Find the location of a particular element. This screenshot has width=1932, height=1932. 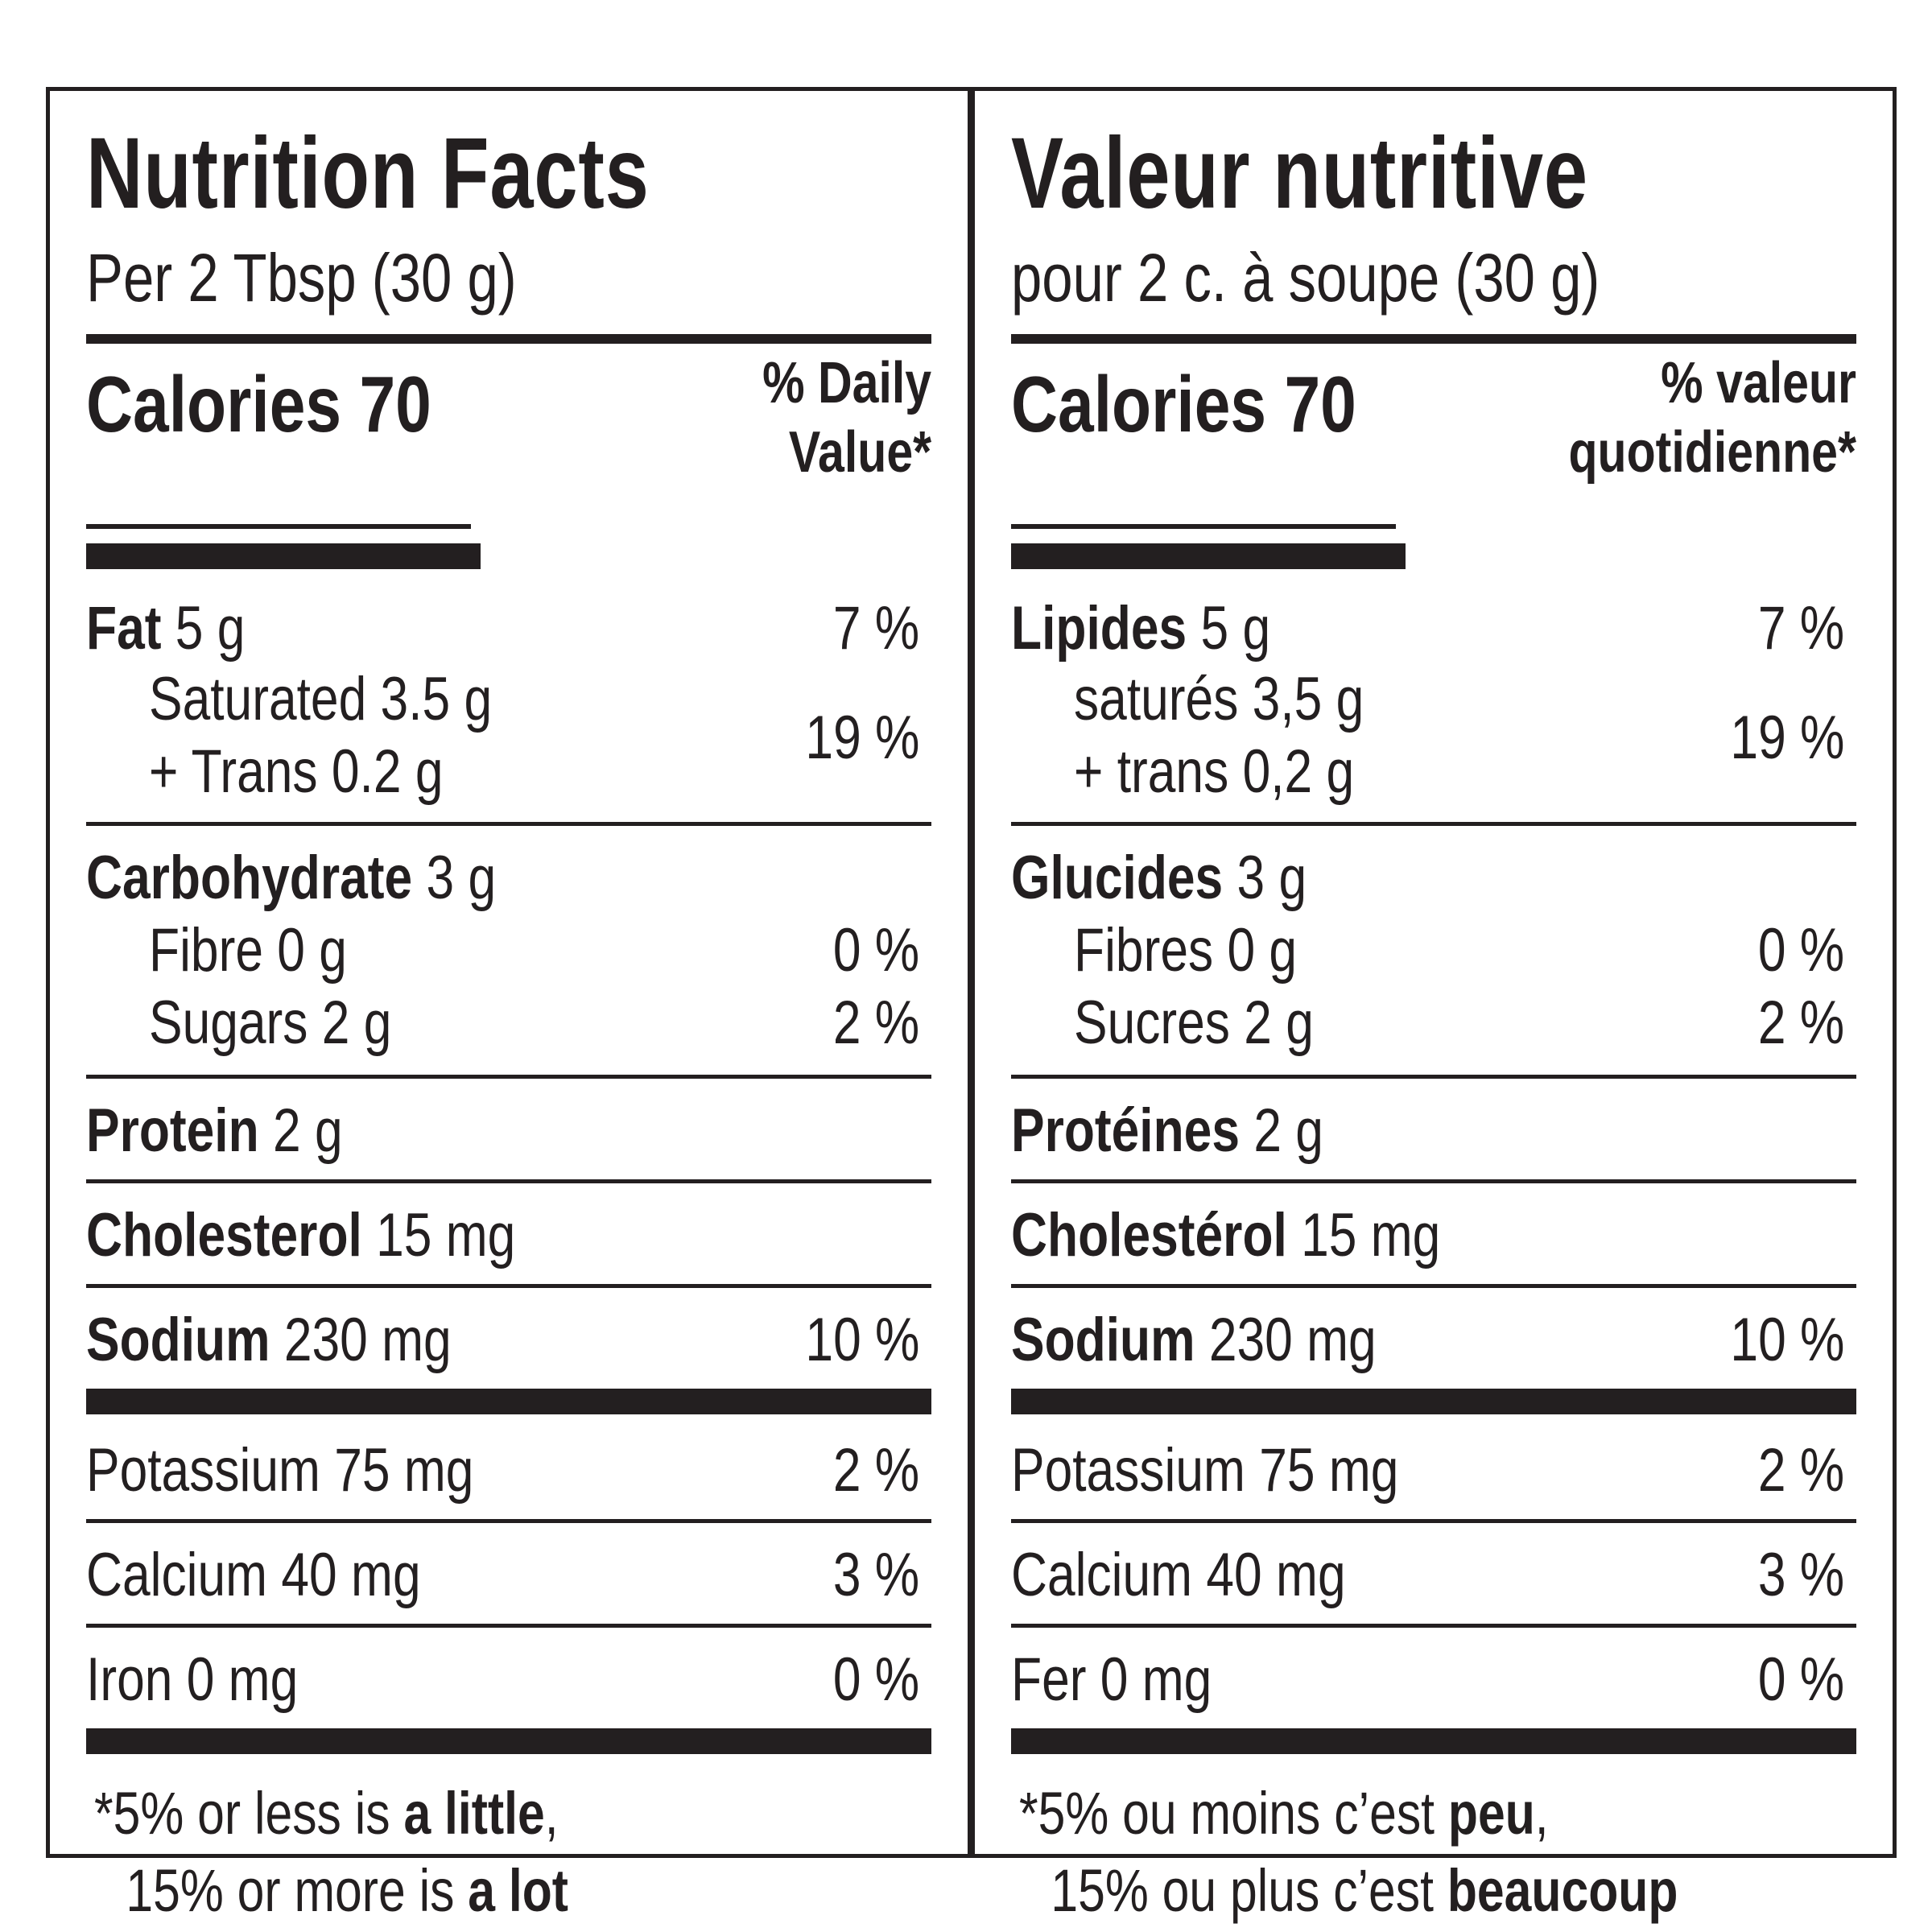

nutrient-row-carbohydrate: Glucides 3 g is located at coordinates (1159, 878).